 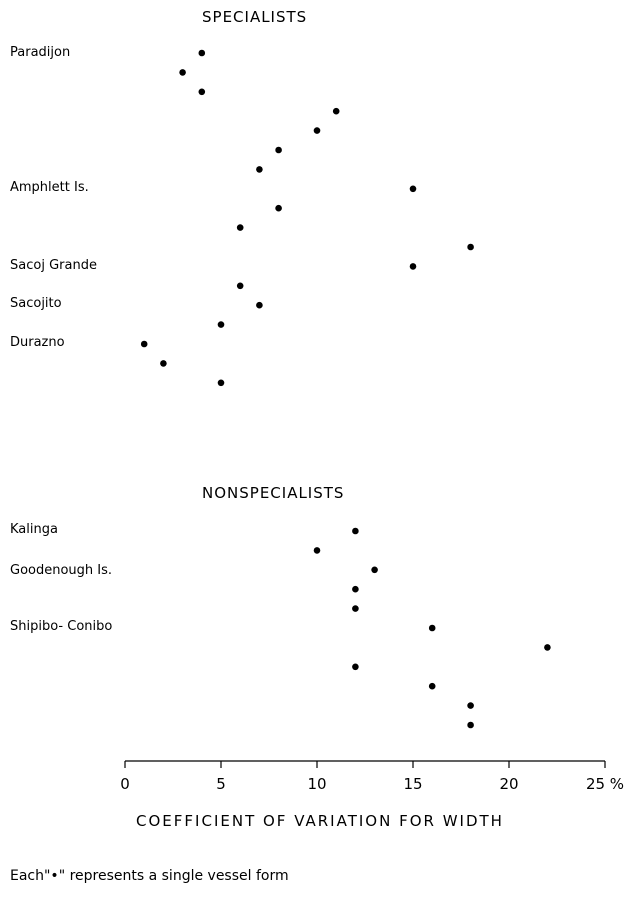 I want to click on legend-note: Each"•" represents a single vessel form, so click(x=149, y=876).